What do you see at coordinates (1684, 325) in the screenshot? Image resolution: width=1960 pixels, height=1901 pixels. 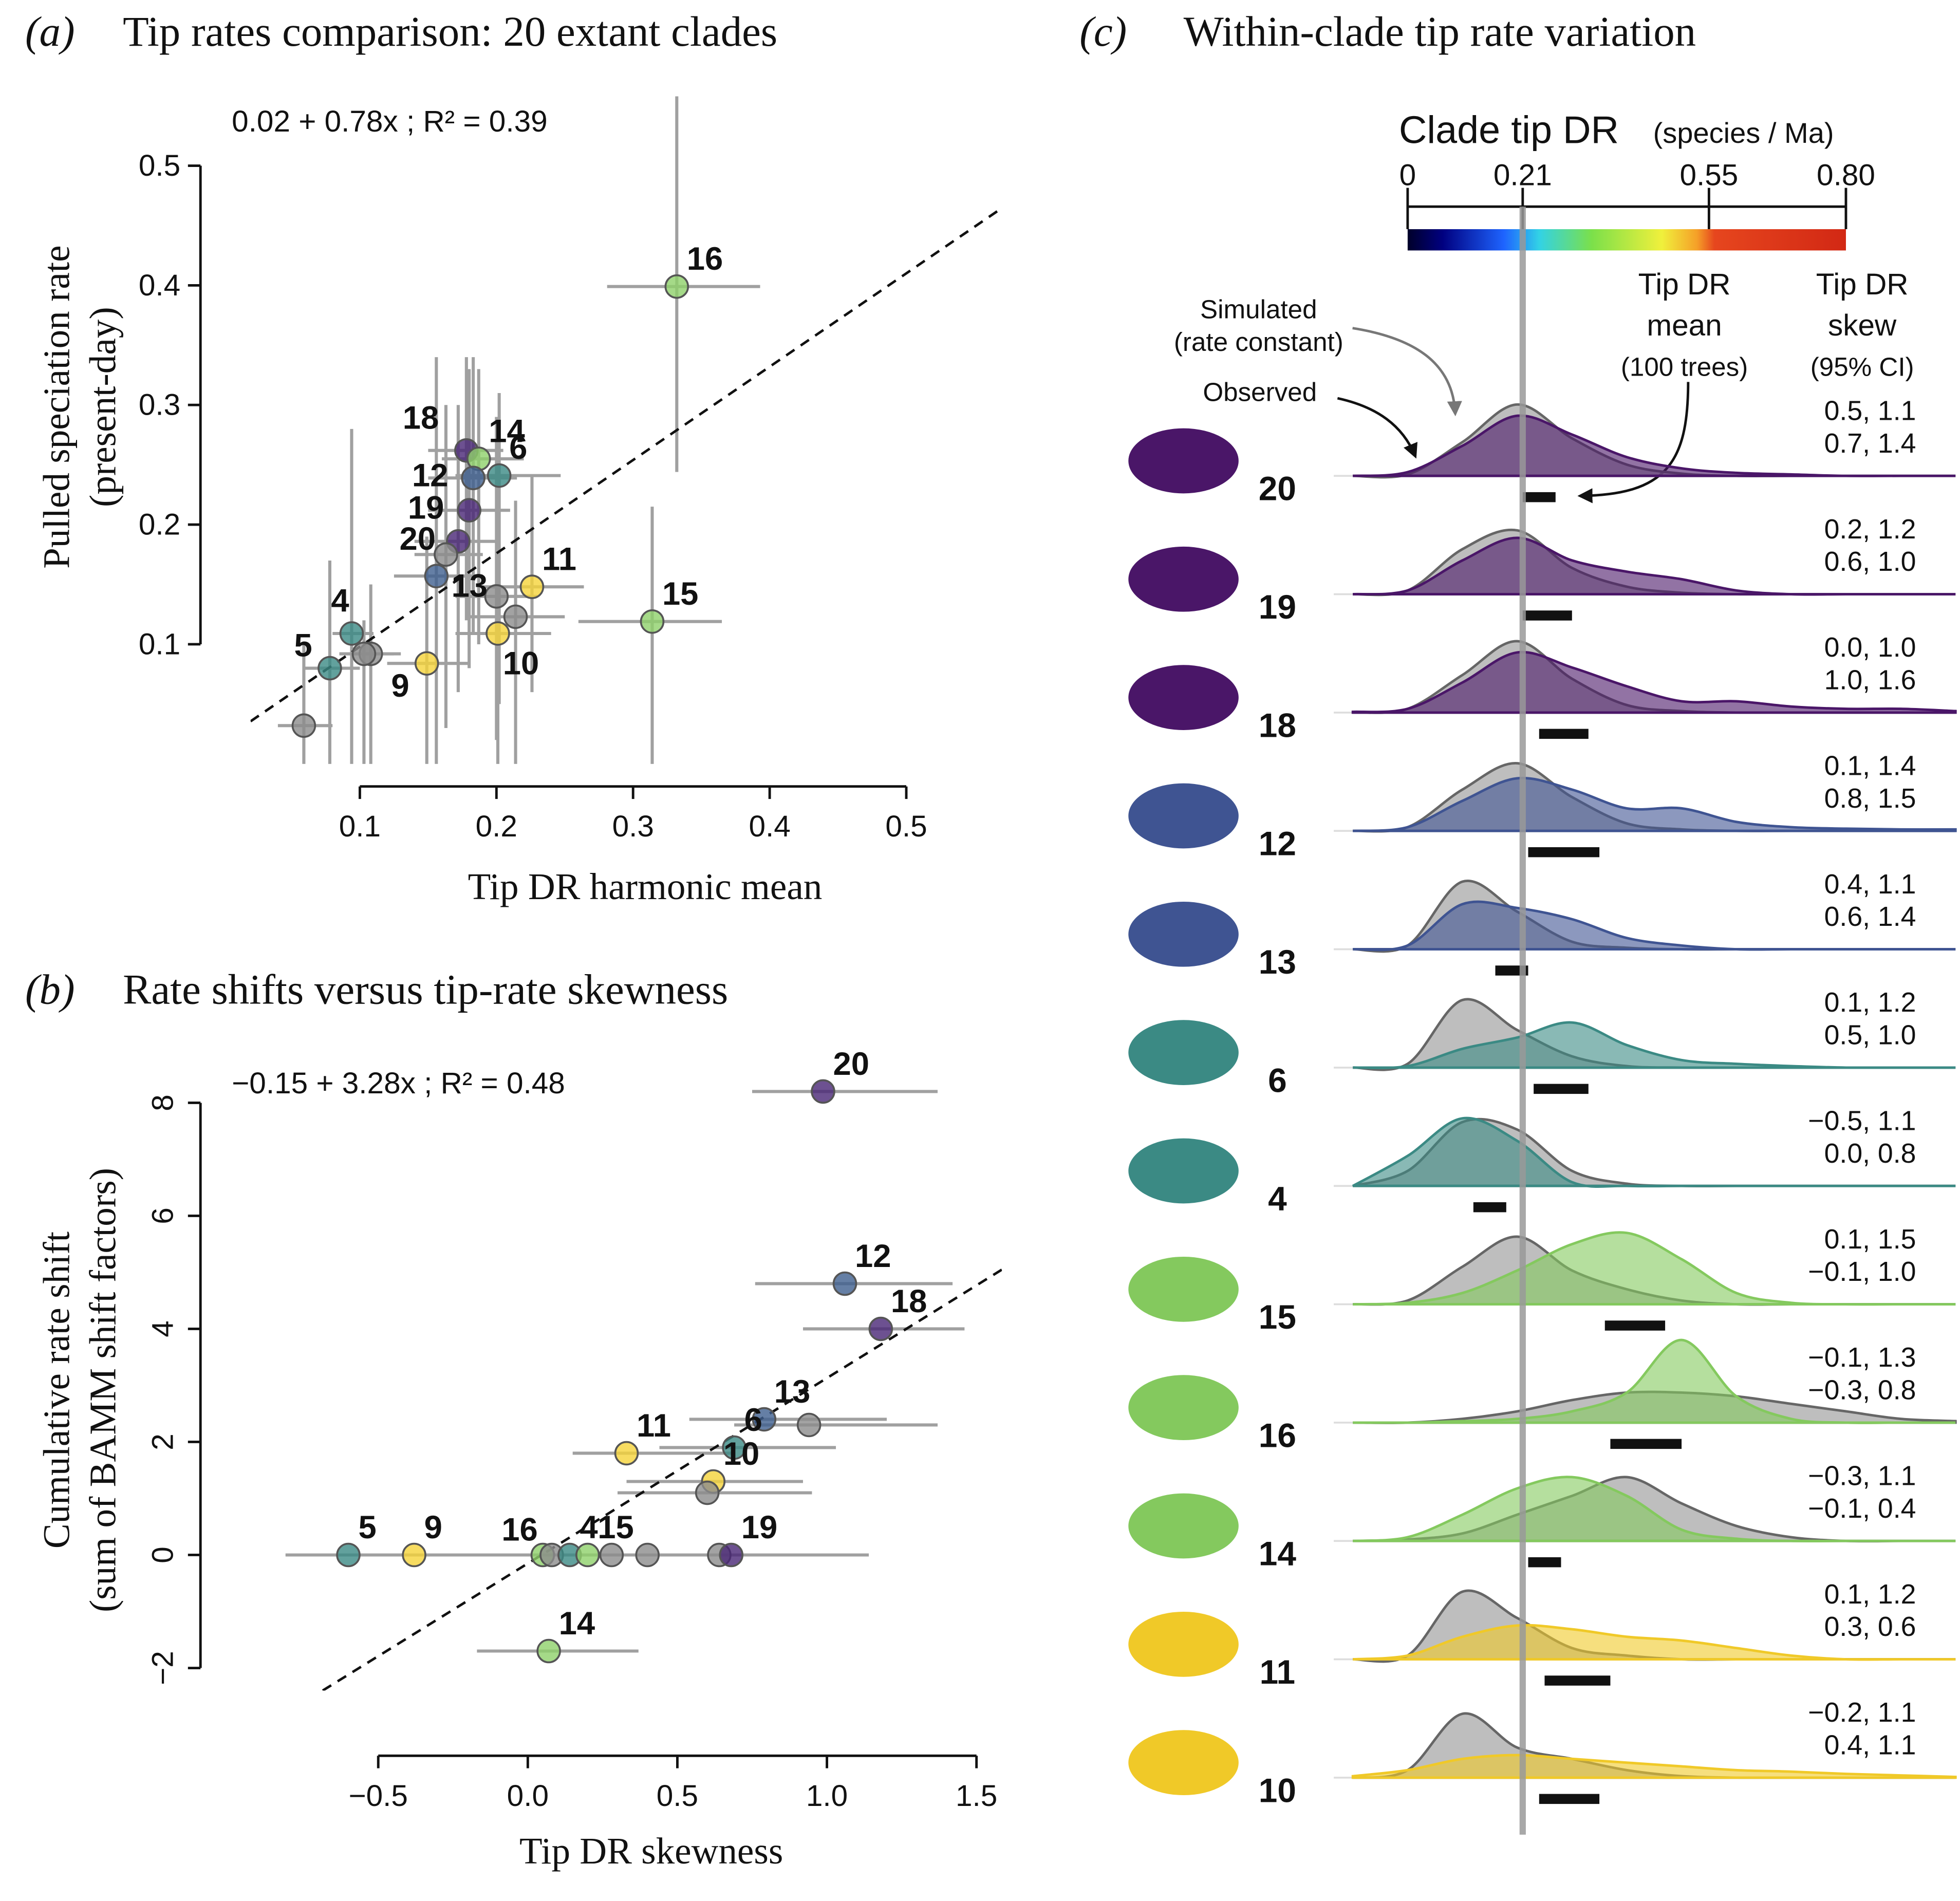 I see `annotation: mean` at bounding box center [1684, 325].